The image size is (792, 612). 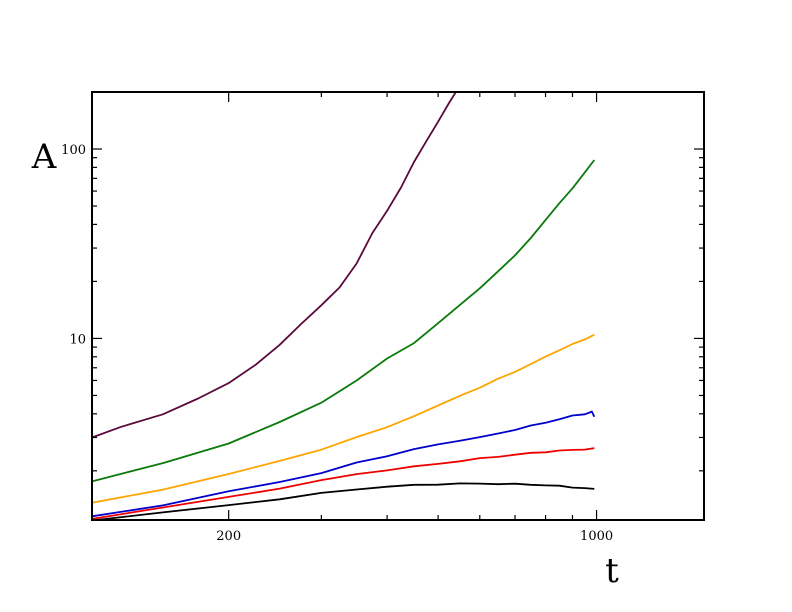 I want to click on y-tick-label-10: 10, so click(x=77, y=339).